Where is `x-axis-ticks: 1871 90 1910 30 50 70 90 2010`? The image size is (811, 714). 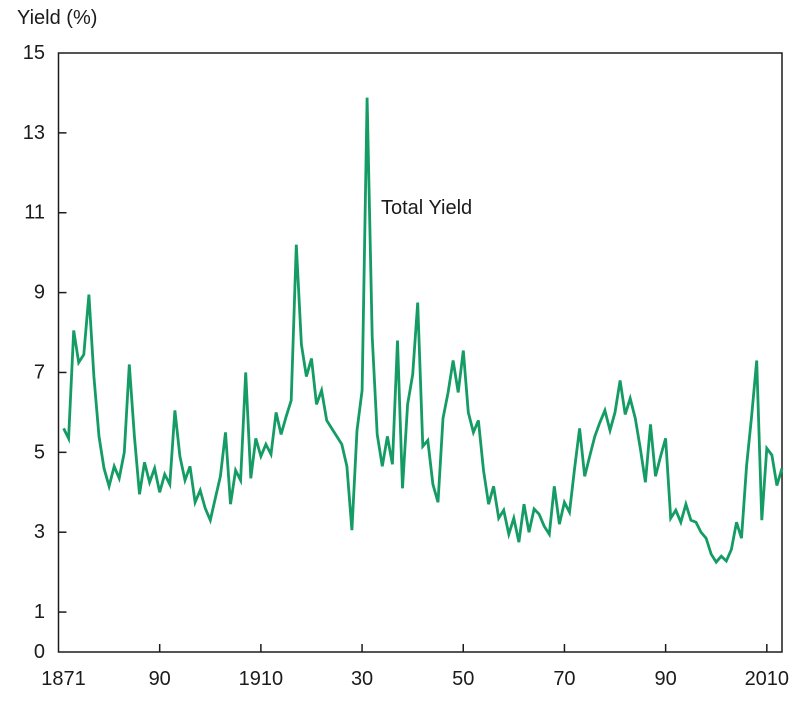
x-axis-ticks: 1871 90 1910 30 50 70 90 2010 is located at coordinates (415, 667).